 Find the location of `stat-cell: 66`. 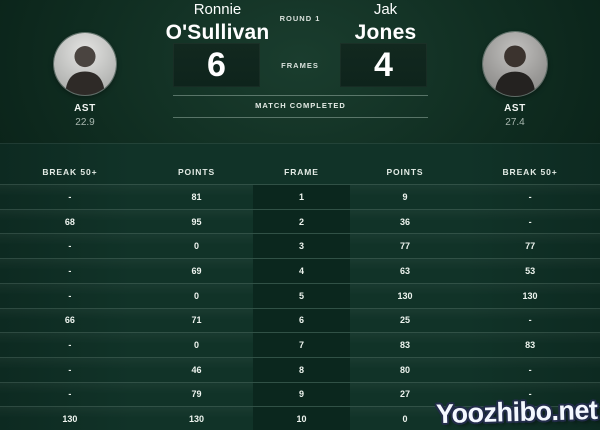

stat-cell: 66 is located at coordinates (69, 320).